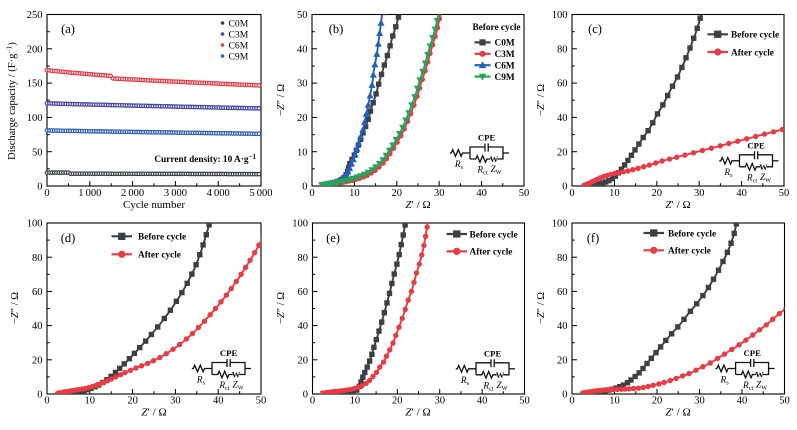  Describe the element at coordinates (595, 29) in the screenshot. I see `svg-text: (c)` at that location.